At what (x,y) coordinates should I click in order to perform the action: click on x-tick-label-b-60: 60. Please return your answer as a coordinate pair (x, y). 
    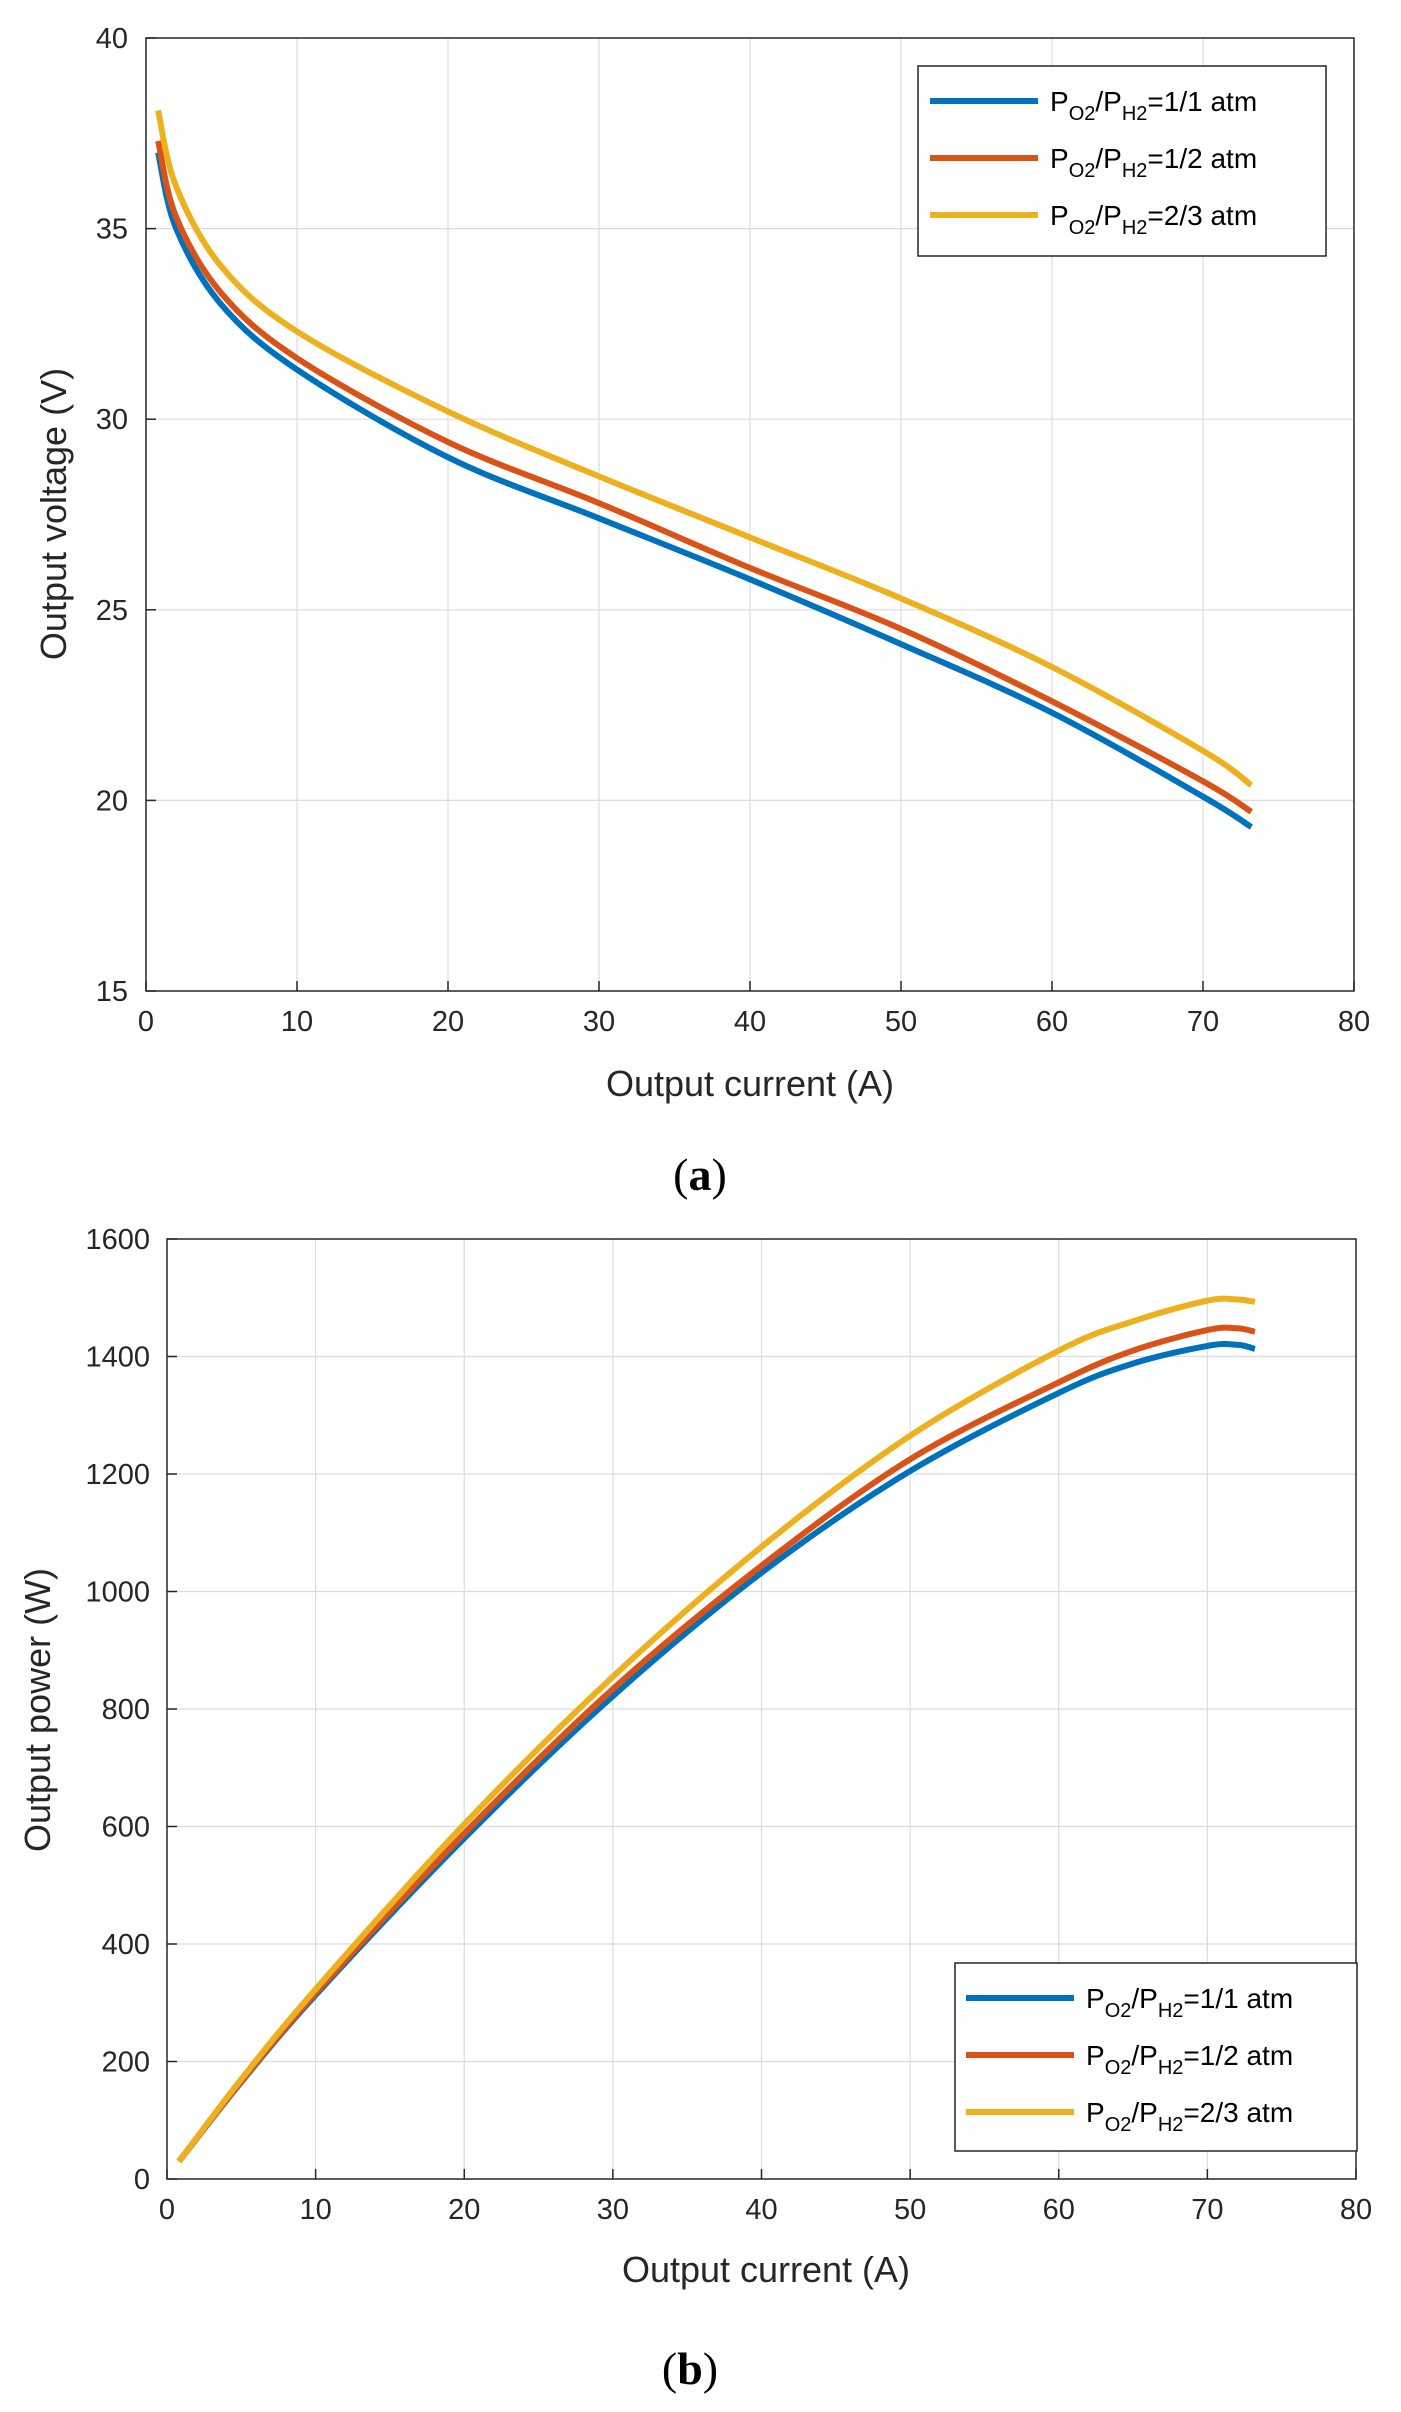
    Looking at the image, I should click on (1059, 2210).